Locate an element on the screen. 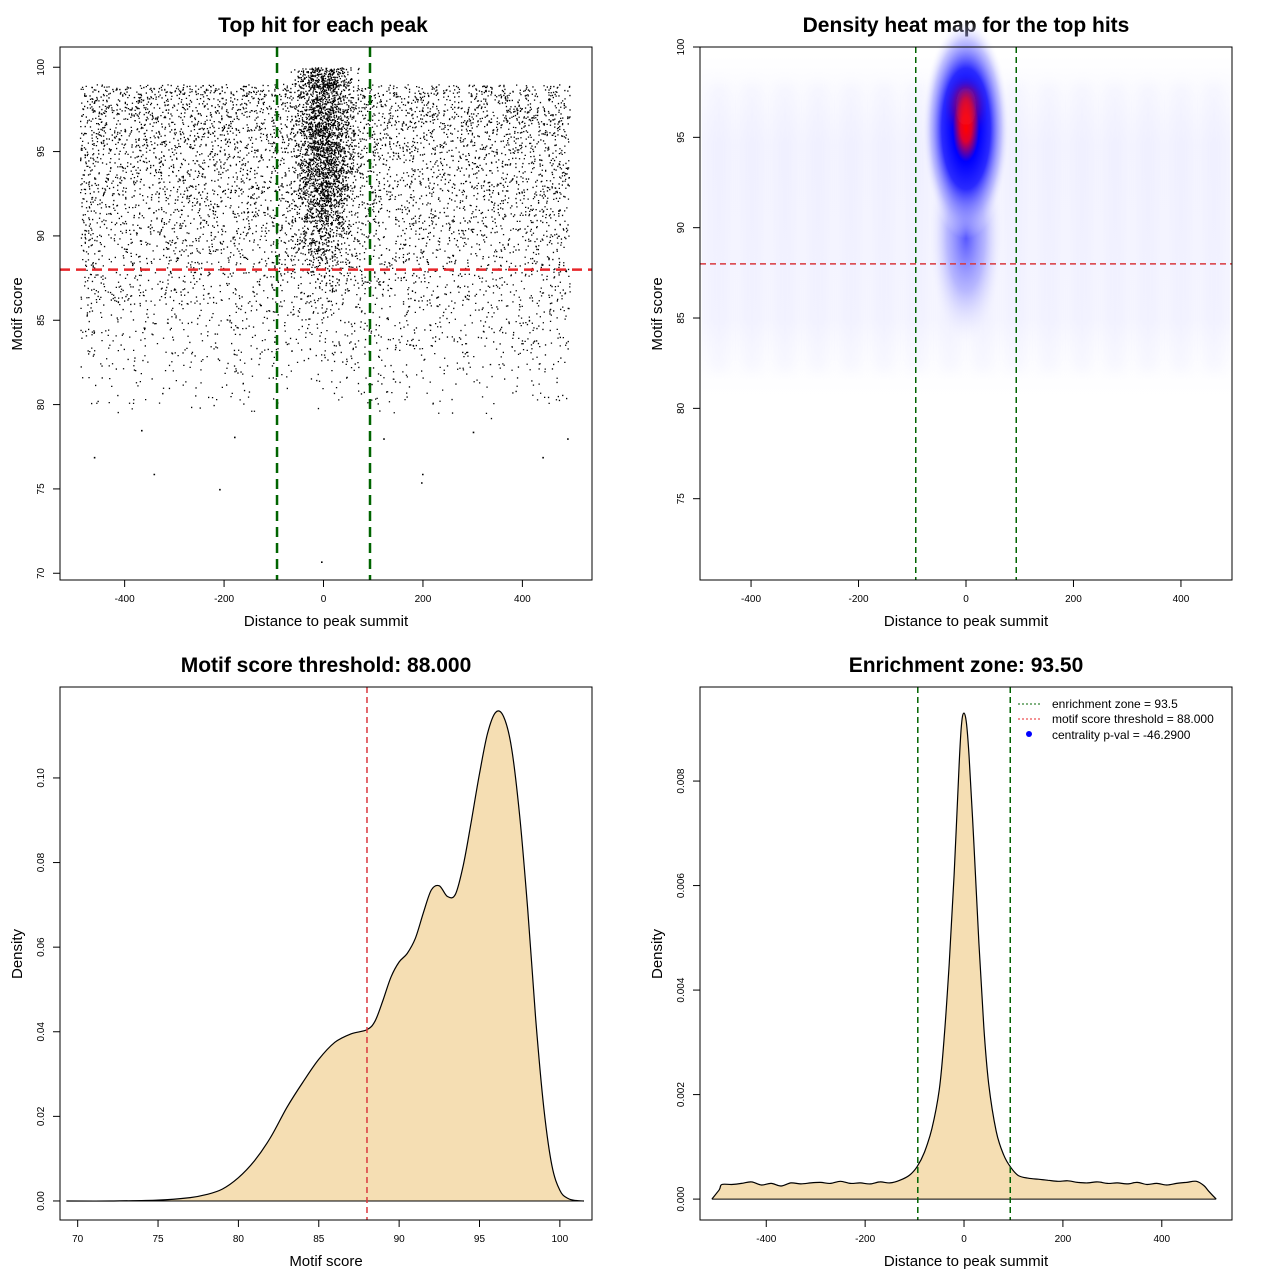  score-density-ylabel: Density is located at coordinates (17, 953).